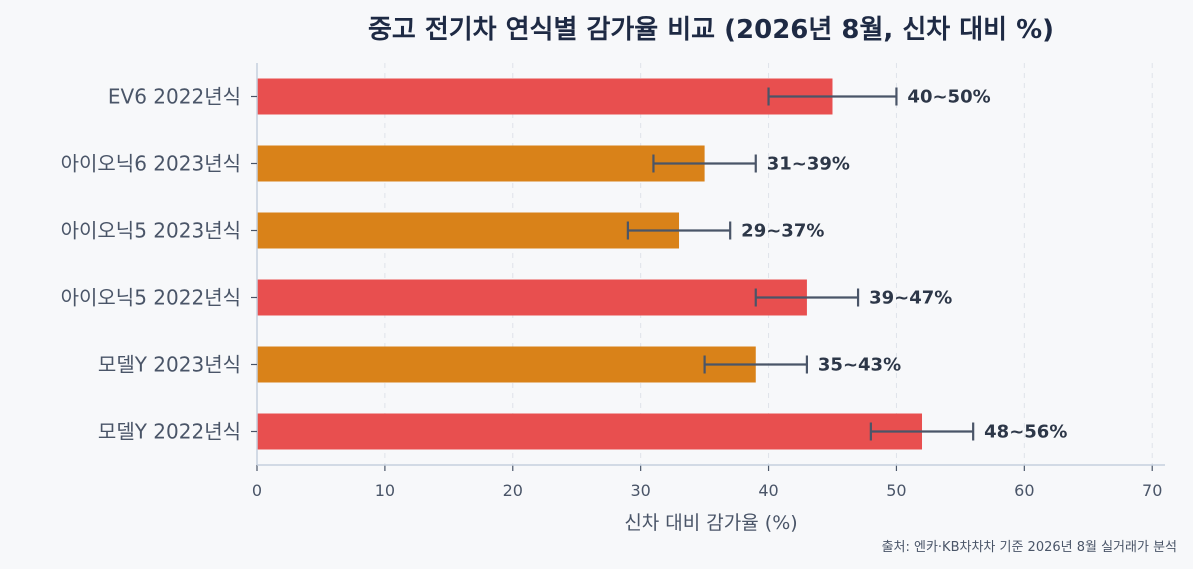  I want to click on y-tick-label-5: 모델Y 2022년식, so click(169, 432).